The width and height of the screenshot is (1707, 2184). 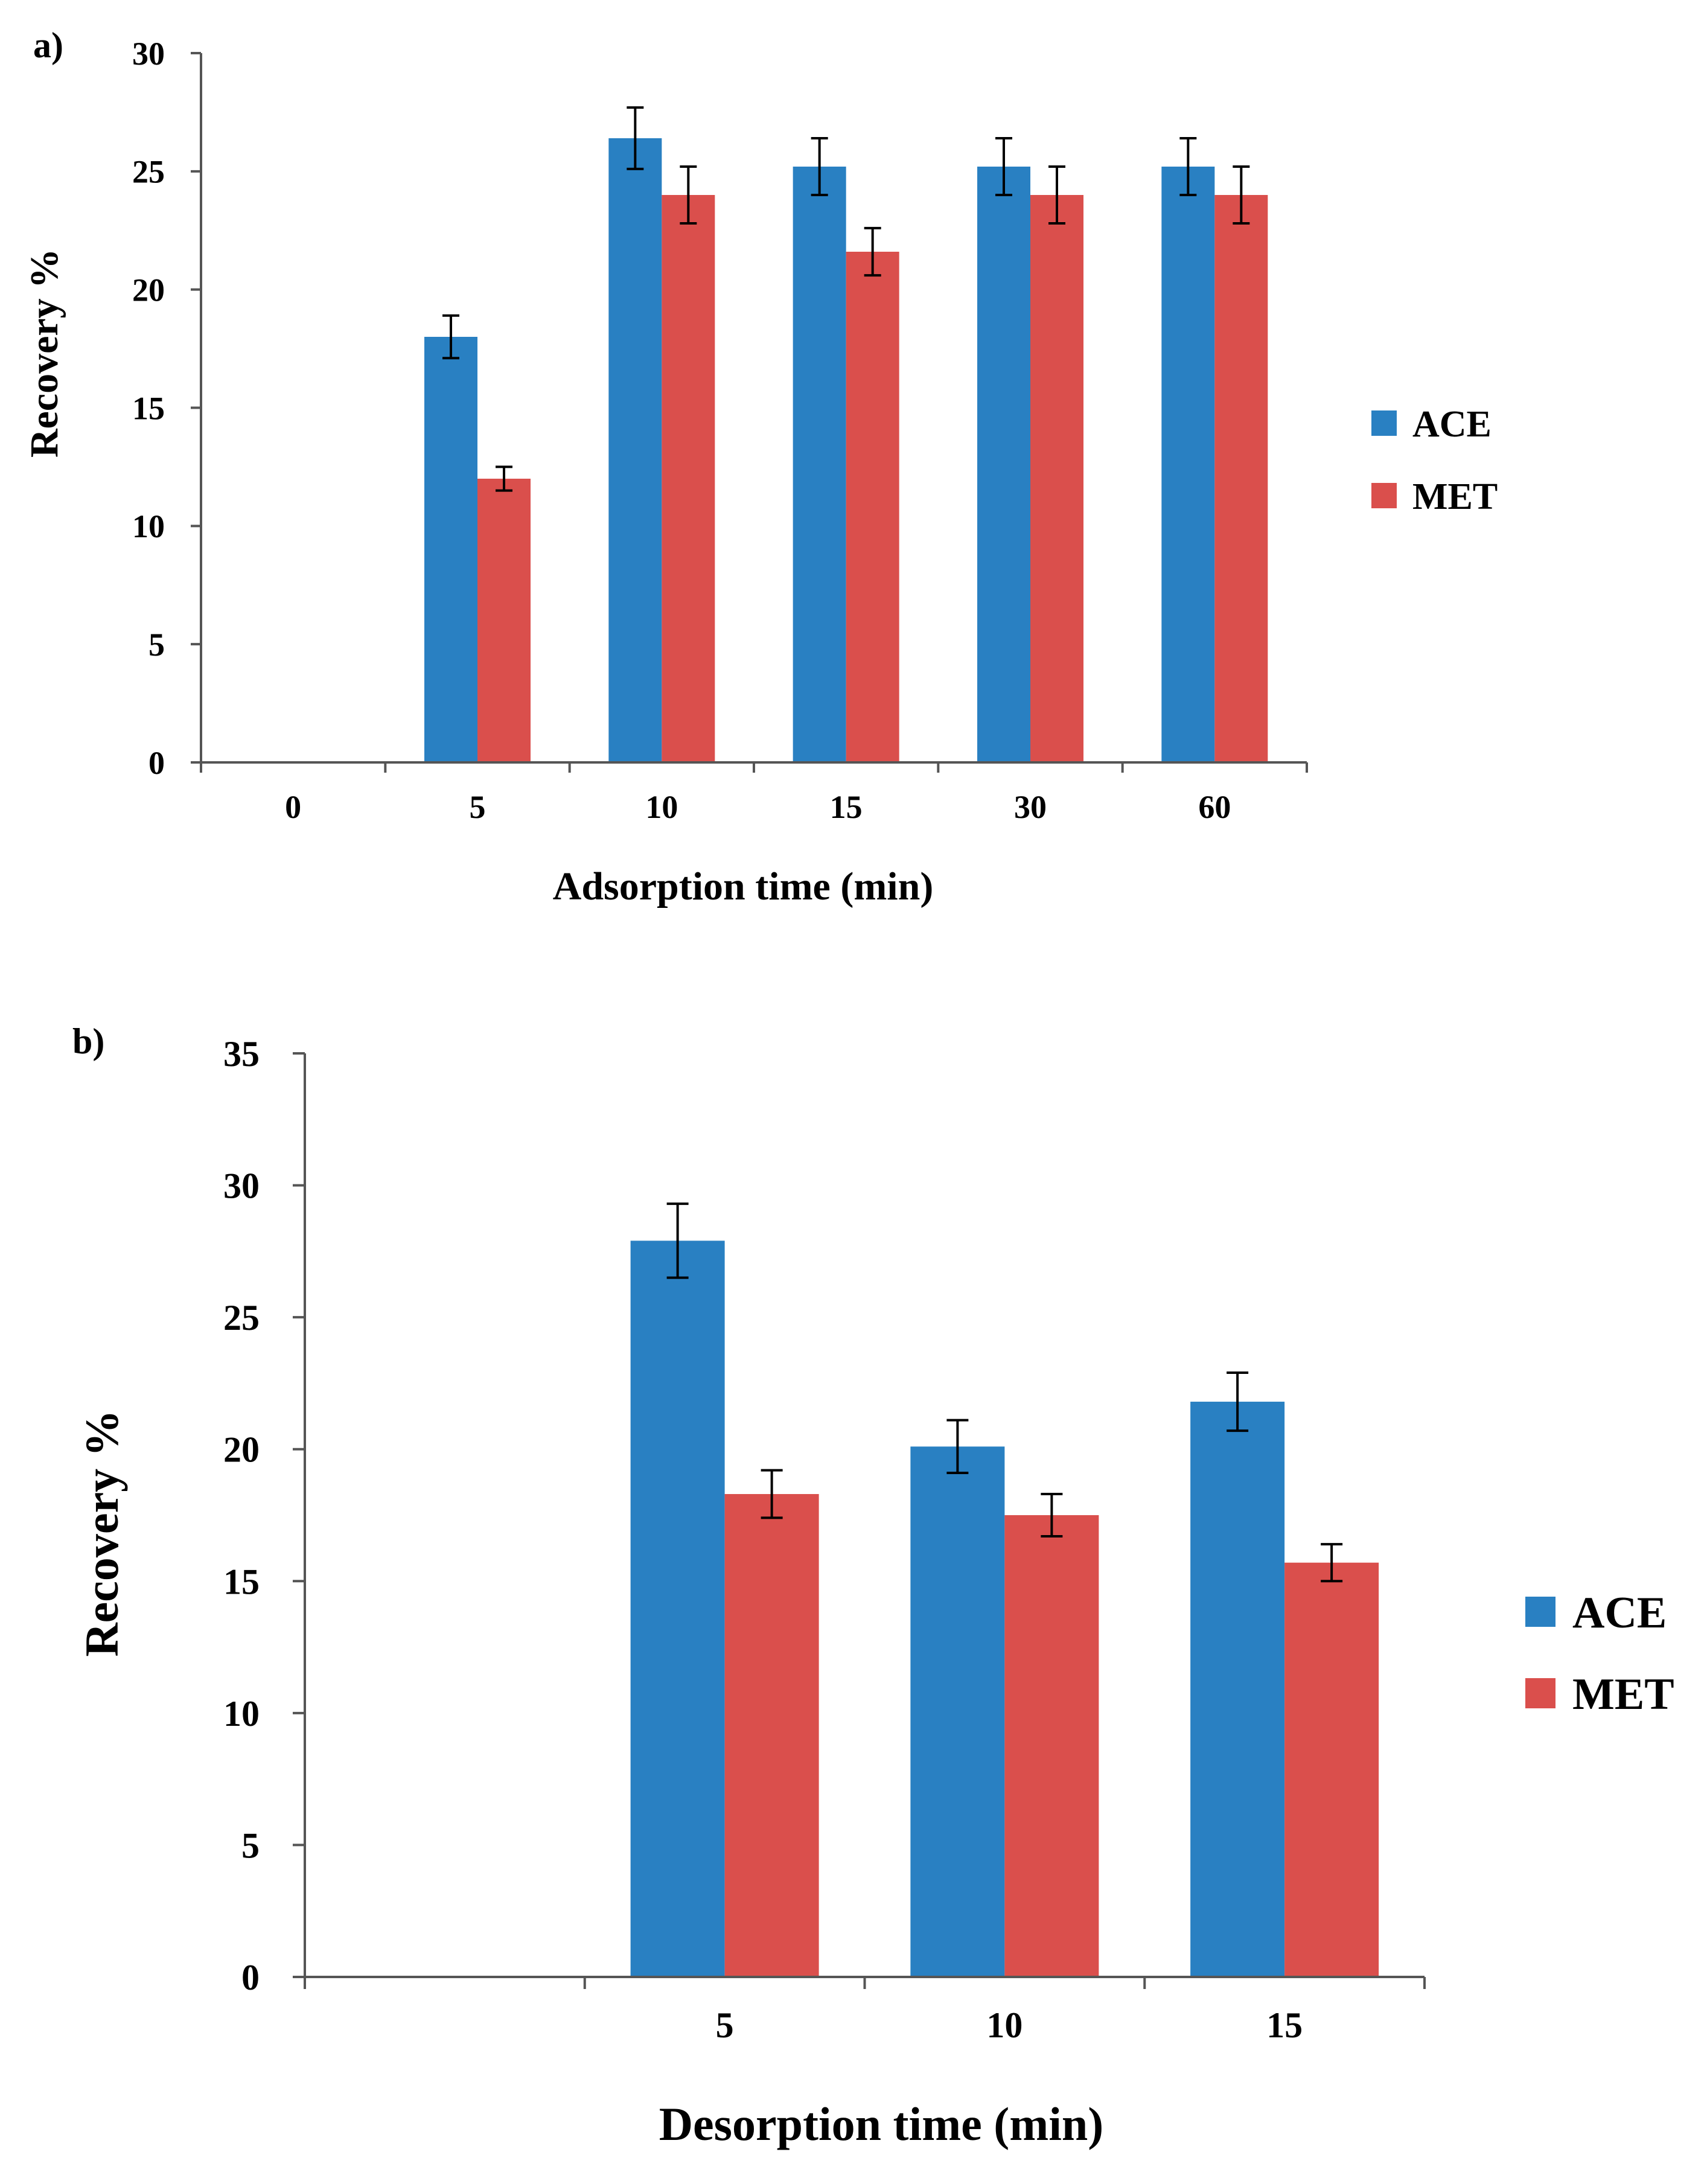 What do you see at coordinates (241, 1318) in the screenshot?
I see `panel-b-y-tick-label: 25` at bounding box center [241, 1318].